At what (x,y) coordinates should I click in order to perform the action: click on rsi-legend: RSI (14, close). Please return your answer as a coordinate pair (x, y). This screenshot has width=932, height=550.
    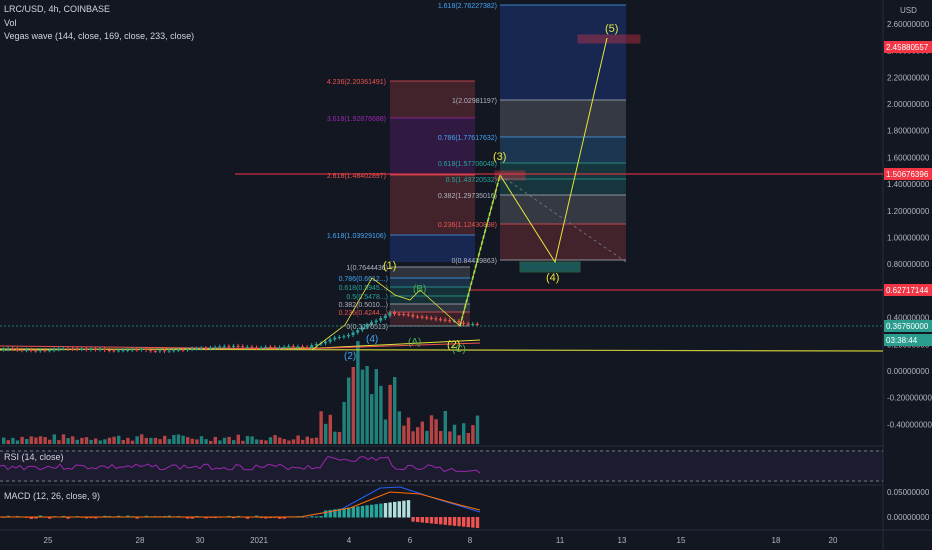
    Looking at the image, I should click on (34, 457).